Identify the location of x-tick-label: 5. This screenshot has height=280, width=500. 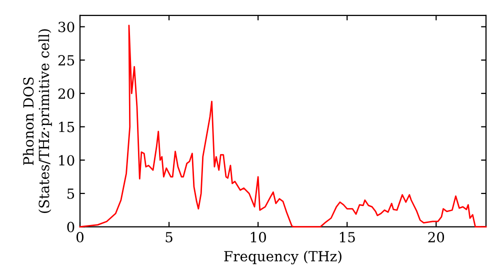
(169, 237).